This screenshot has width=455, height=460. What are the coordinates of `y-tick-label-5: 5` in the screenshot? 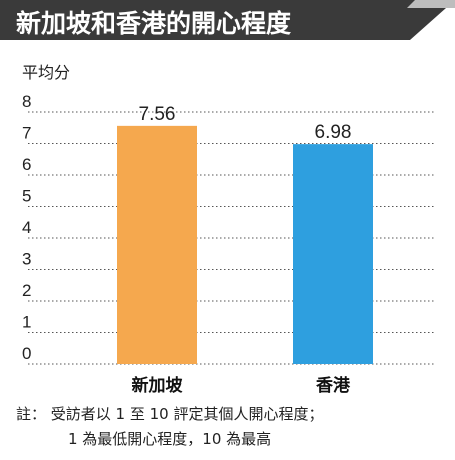 It's located at (26, 196).